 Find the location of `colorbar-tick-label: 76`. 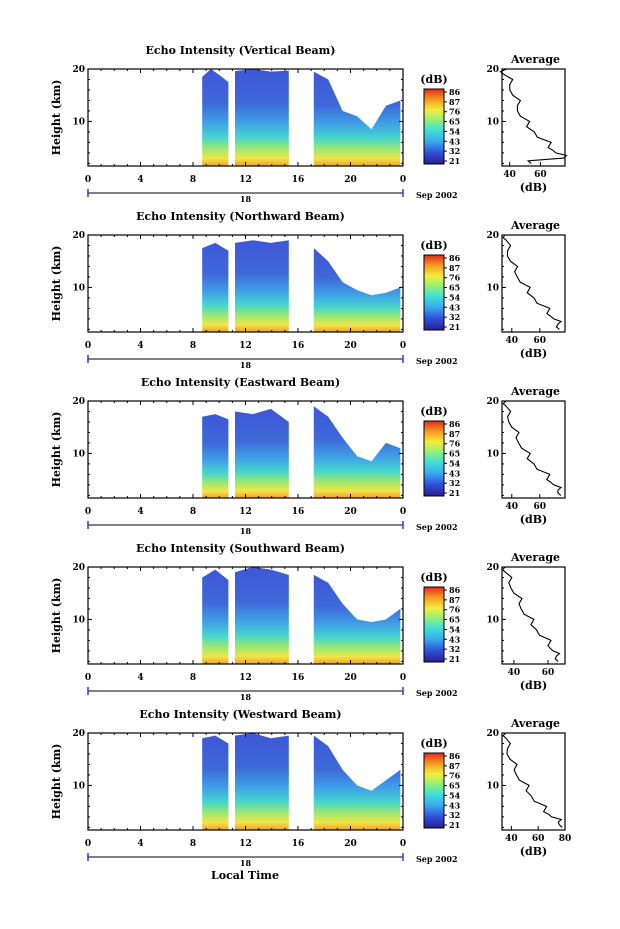

colorbar-tick-label: 76 is located at coordinates (455, 776).